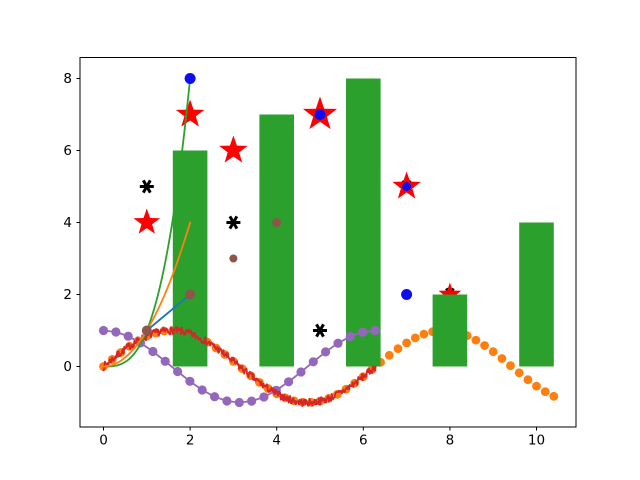 The image size is (640, 480). Describe the element at coordinates (67, 367) in the screenshot. I see `y-tick-label: 0` at that location.